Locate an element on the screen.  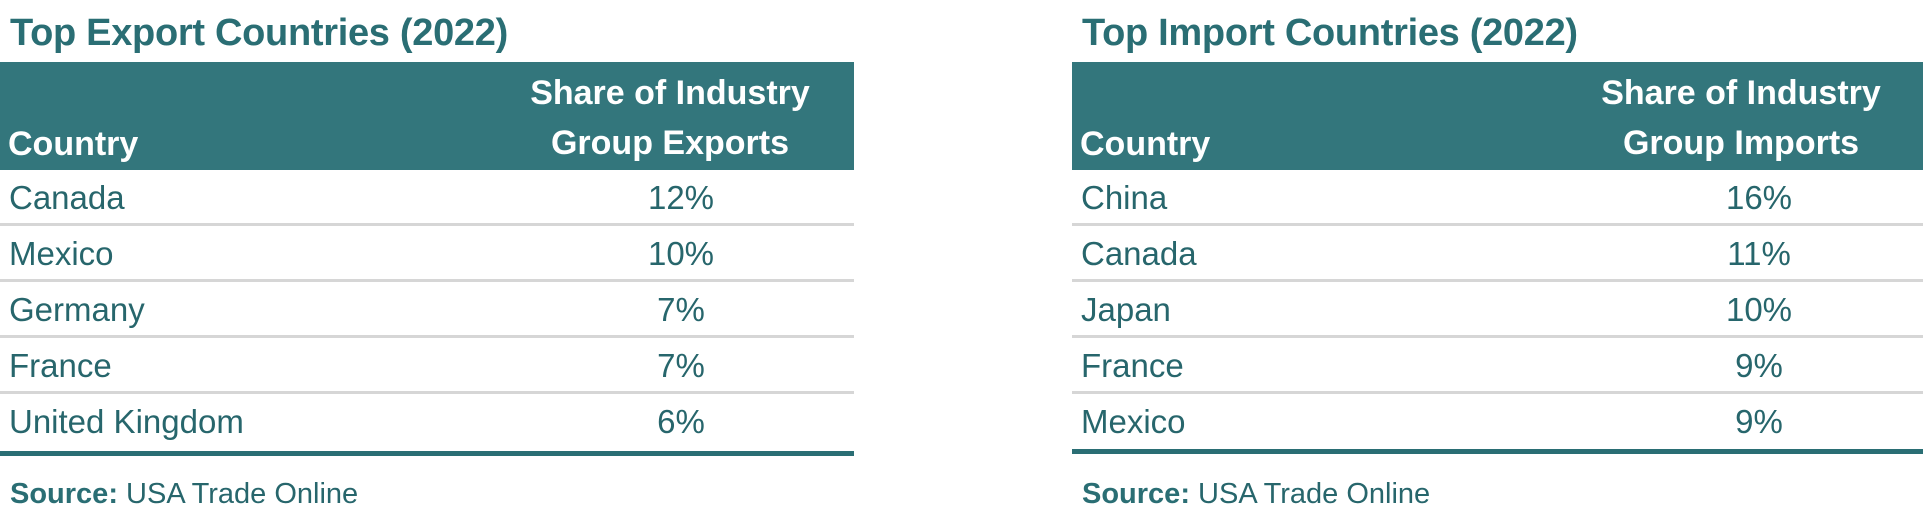
column-header-share: Share of Industry Group Imports is located at coordinates (1741, 118).